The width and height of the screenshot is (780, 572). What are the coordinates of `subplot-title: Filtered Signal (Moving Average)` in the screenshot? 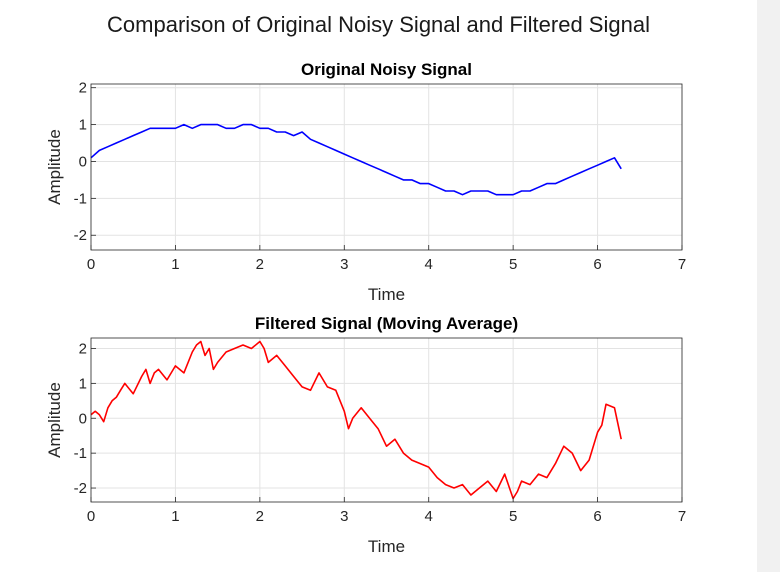 It's located at (386, 323).